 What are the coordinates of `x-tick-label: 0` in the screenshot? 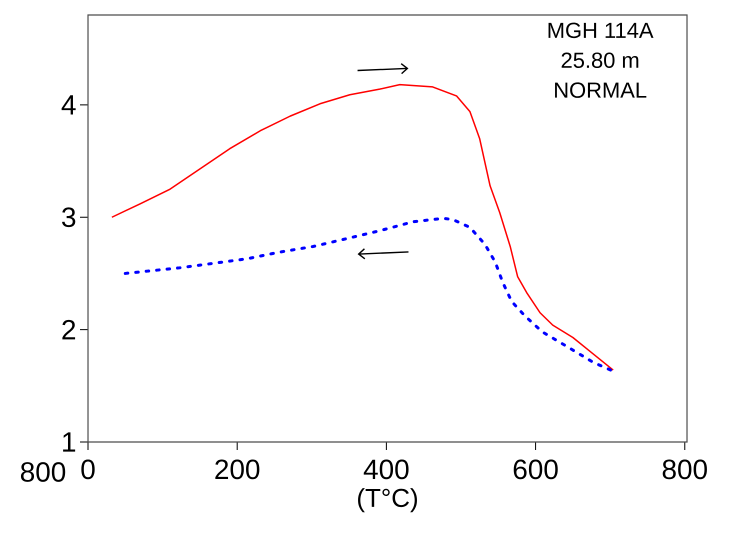 It's located at (88, 470).